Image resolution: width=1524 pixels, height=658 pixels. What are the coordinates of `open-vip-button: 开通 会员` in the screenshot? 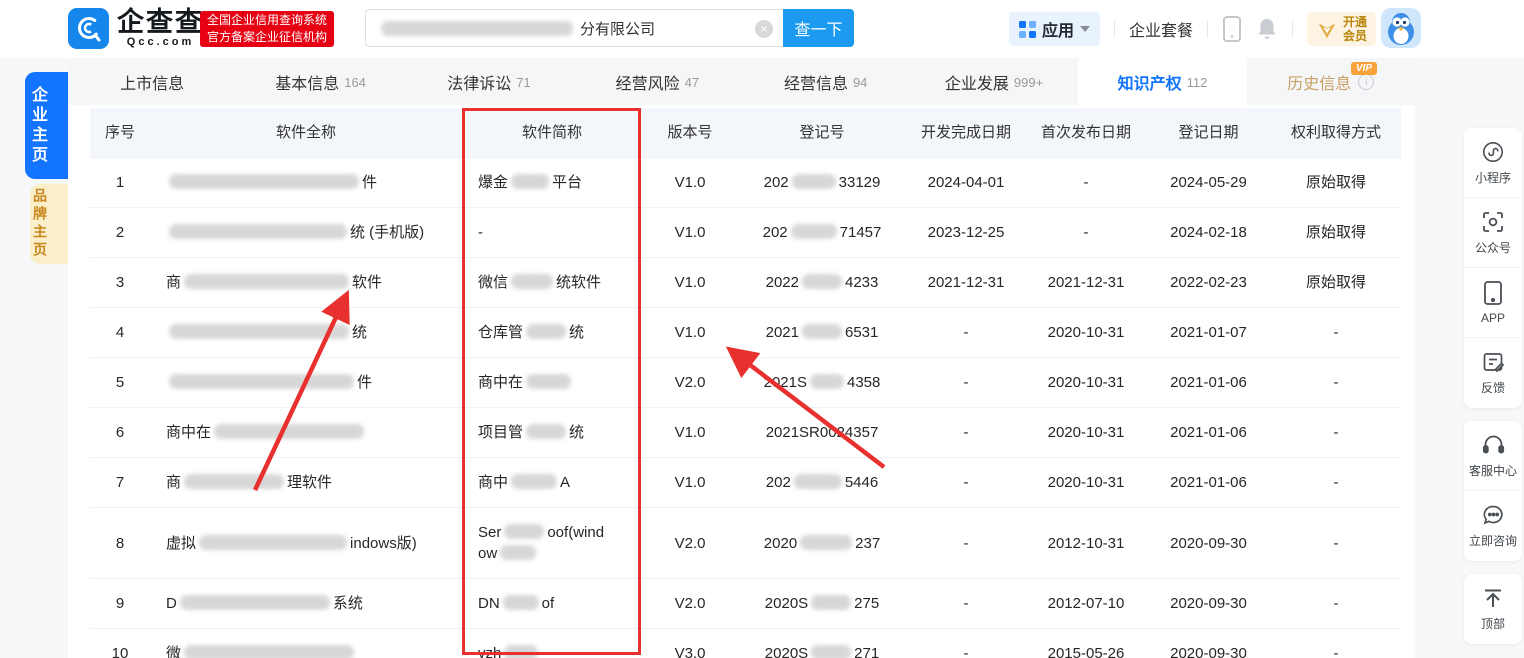 It's located at (1341, 29).